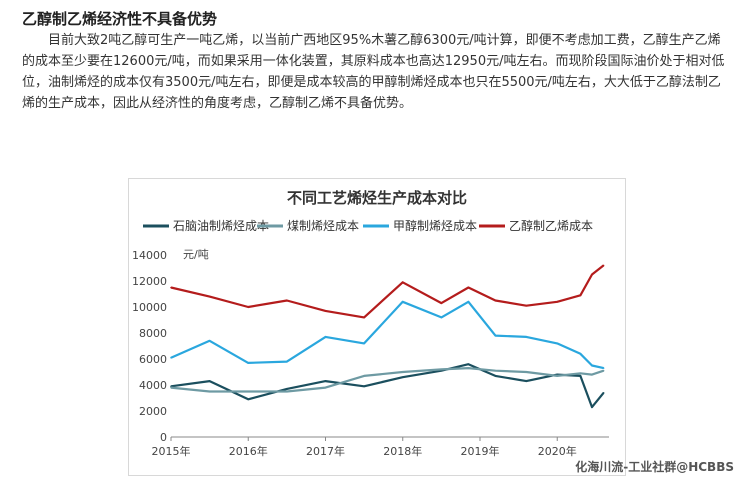 The width and height of the screenshot is (744, 483). Describe the element at coordinates (479, 451) in the screenshot. I see `x-tick-label: 2019年` at that location.